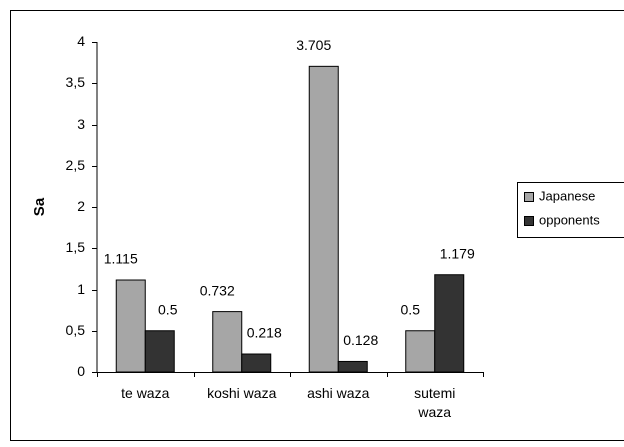 This screenshot has height=447, width=624. I want to click on x-tick-label-box: sutemi waza, so click(435, 402).